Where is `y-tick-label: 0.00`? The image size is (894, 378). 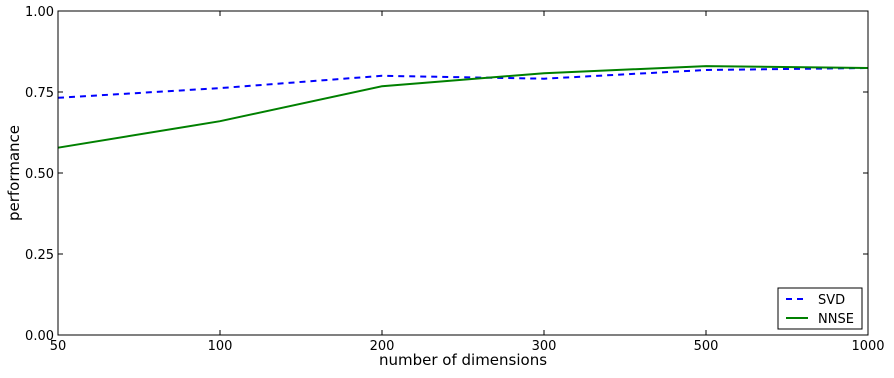
y-tick-label: 0.00 is located at coordinates (39, 336).